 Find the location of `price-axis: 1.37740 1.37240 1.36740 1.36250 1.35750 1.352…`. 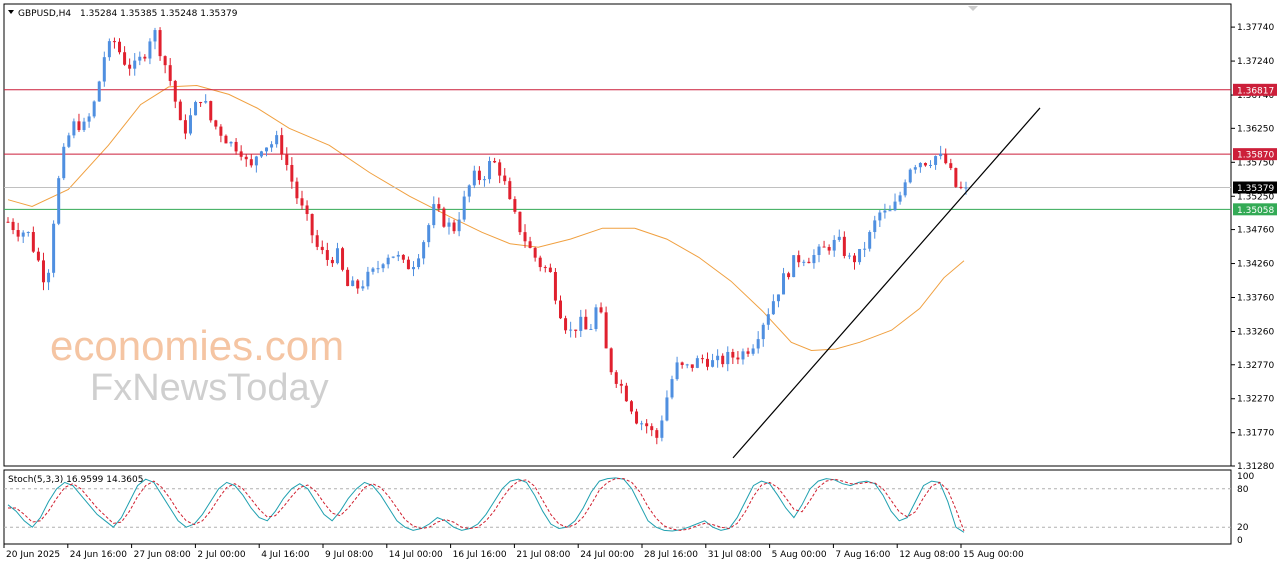

price-axis: 1.37740 1.37240 1.36740 1.36250 1.35750 1.352… is located at coordinates (1252, 247).